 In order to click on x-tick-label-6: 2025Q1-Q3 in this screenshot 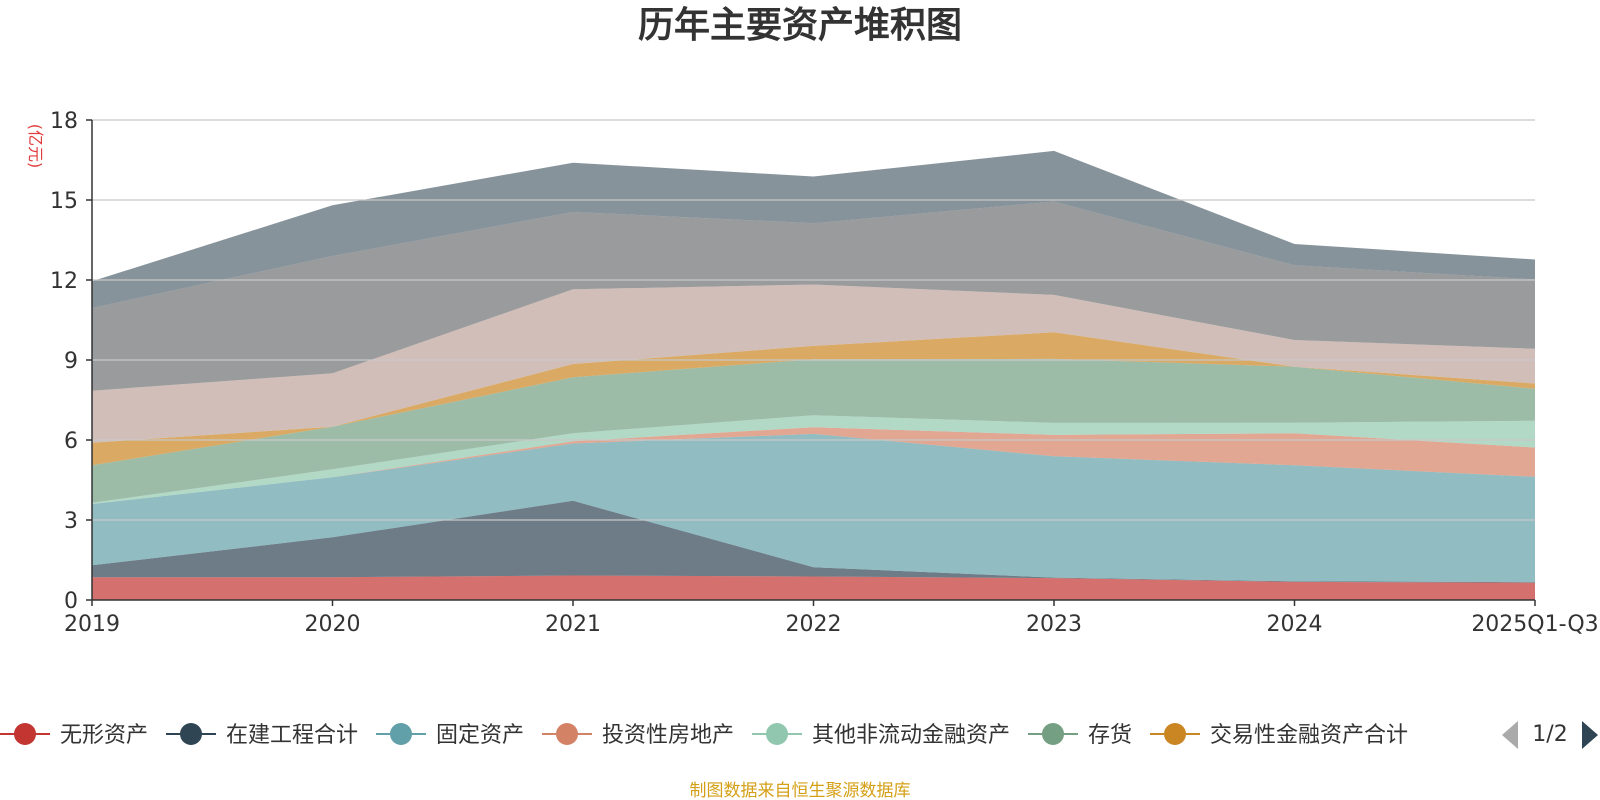, I will do `click(1534, 624)`.